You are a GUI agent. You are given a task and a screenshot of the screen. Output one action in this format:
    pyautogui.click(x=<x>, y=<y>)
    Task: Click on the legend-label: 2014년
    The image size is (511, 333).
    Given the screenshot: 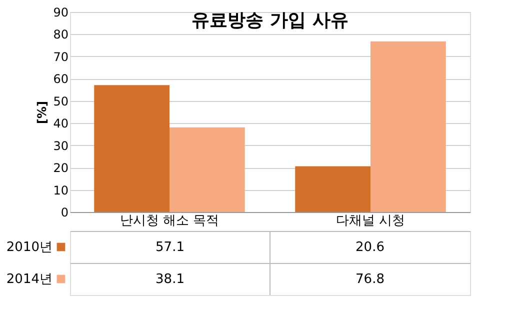 What is the action you would take?
    pyautogui.click(x=29, y=279)
    